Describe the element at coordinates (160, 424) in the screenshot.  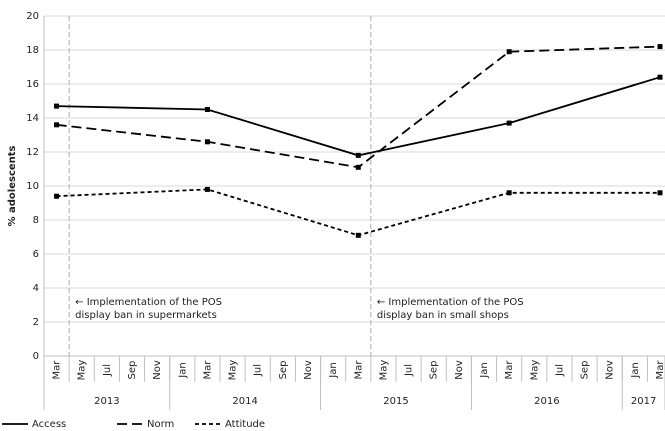
I see `legend-label: Norm` at that location.